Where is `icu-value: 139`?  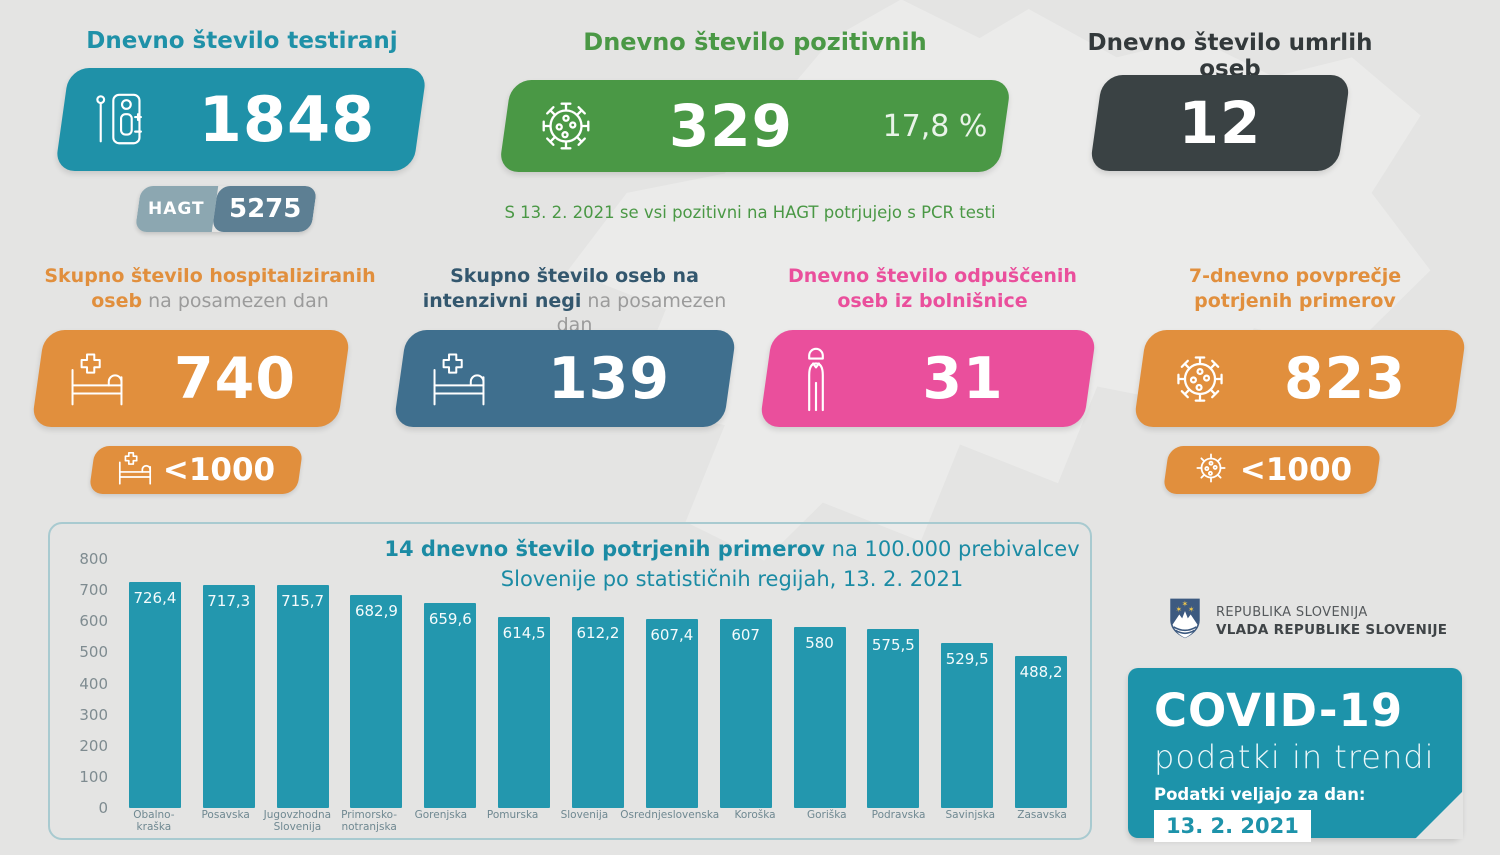
icu-value: 139 is located at coordinates (609, 378).